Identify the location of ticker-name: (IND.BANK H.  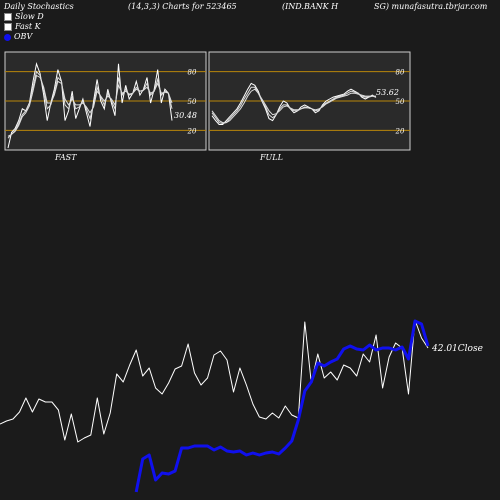
(310, 6).